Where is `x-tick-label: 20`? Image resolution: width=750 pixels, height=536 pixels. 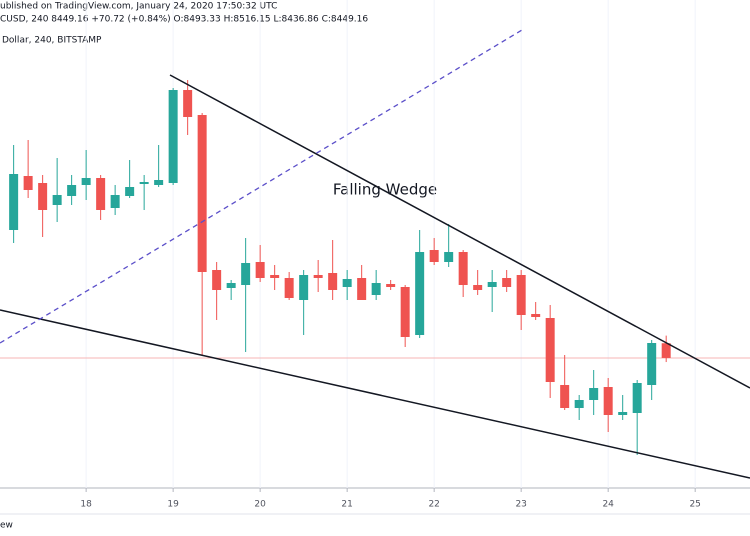 x-tick-label: 20 is located at coordinates (260, 505).